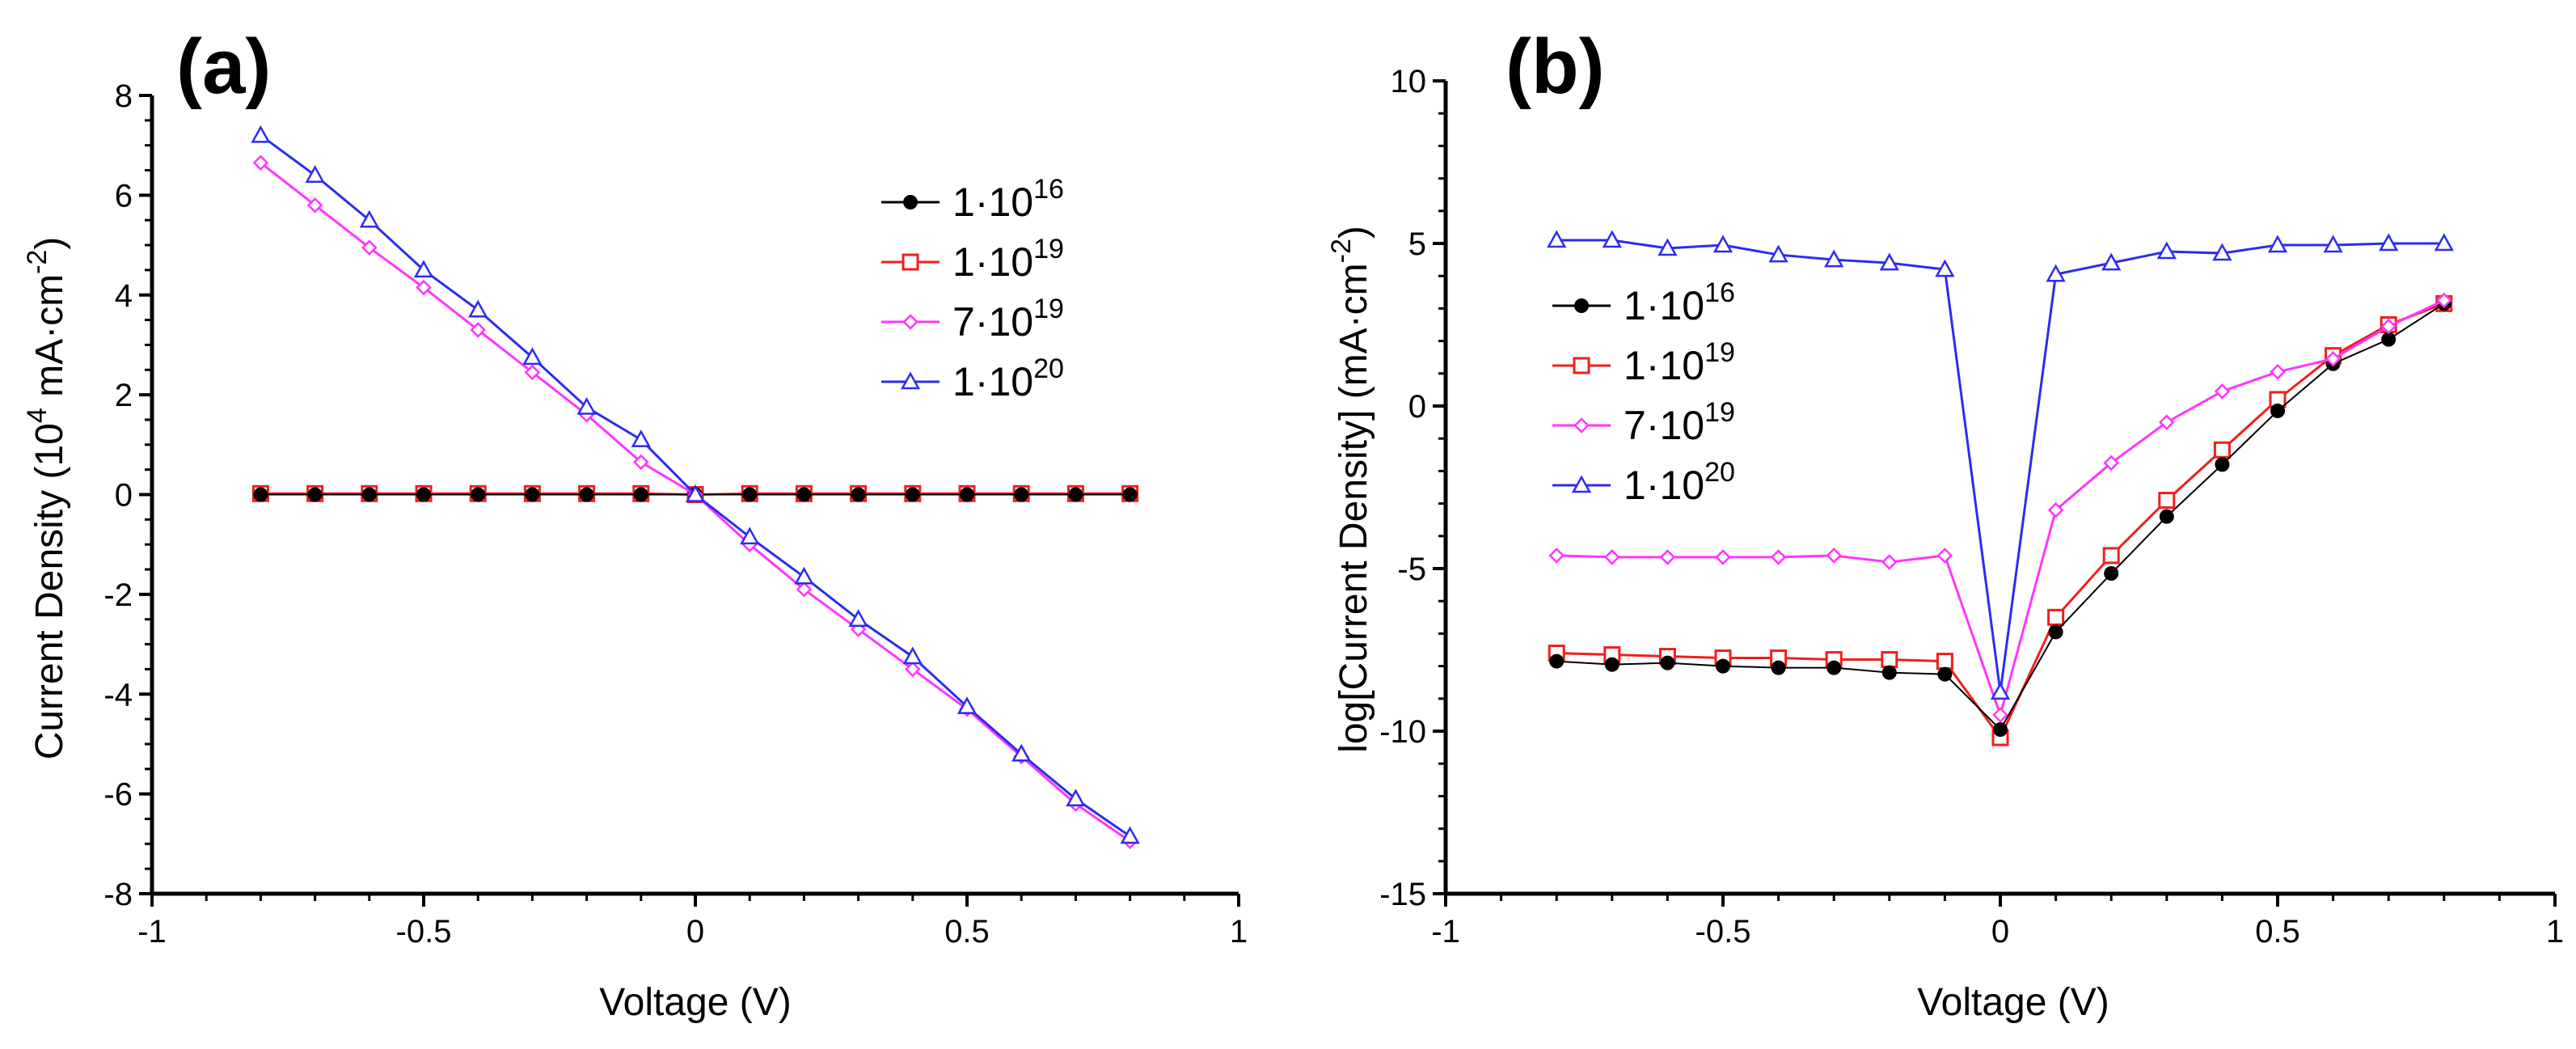 Image resolution: width=2576 pixels, height=1049 pixels. I want to click on panel-a-x-tick-label: 0.5, so click(967, 932).